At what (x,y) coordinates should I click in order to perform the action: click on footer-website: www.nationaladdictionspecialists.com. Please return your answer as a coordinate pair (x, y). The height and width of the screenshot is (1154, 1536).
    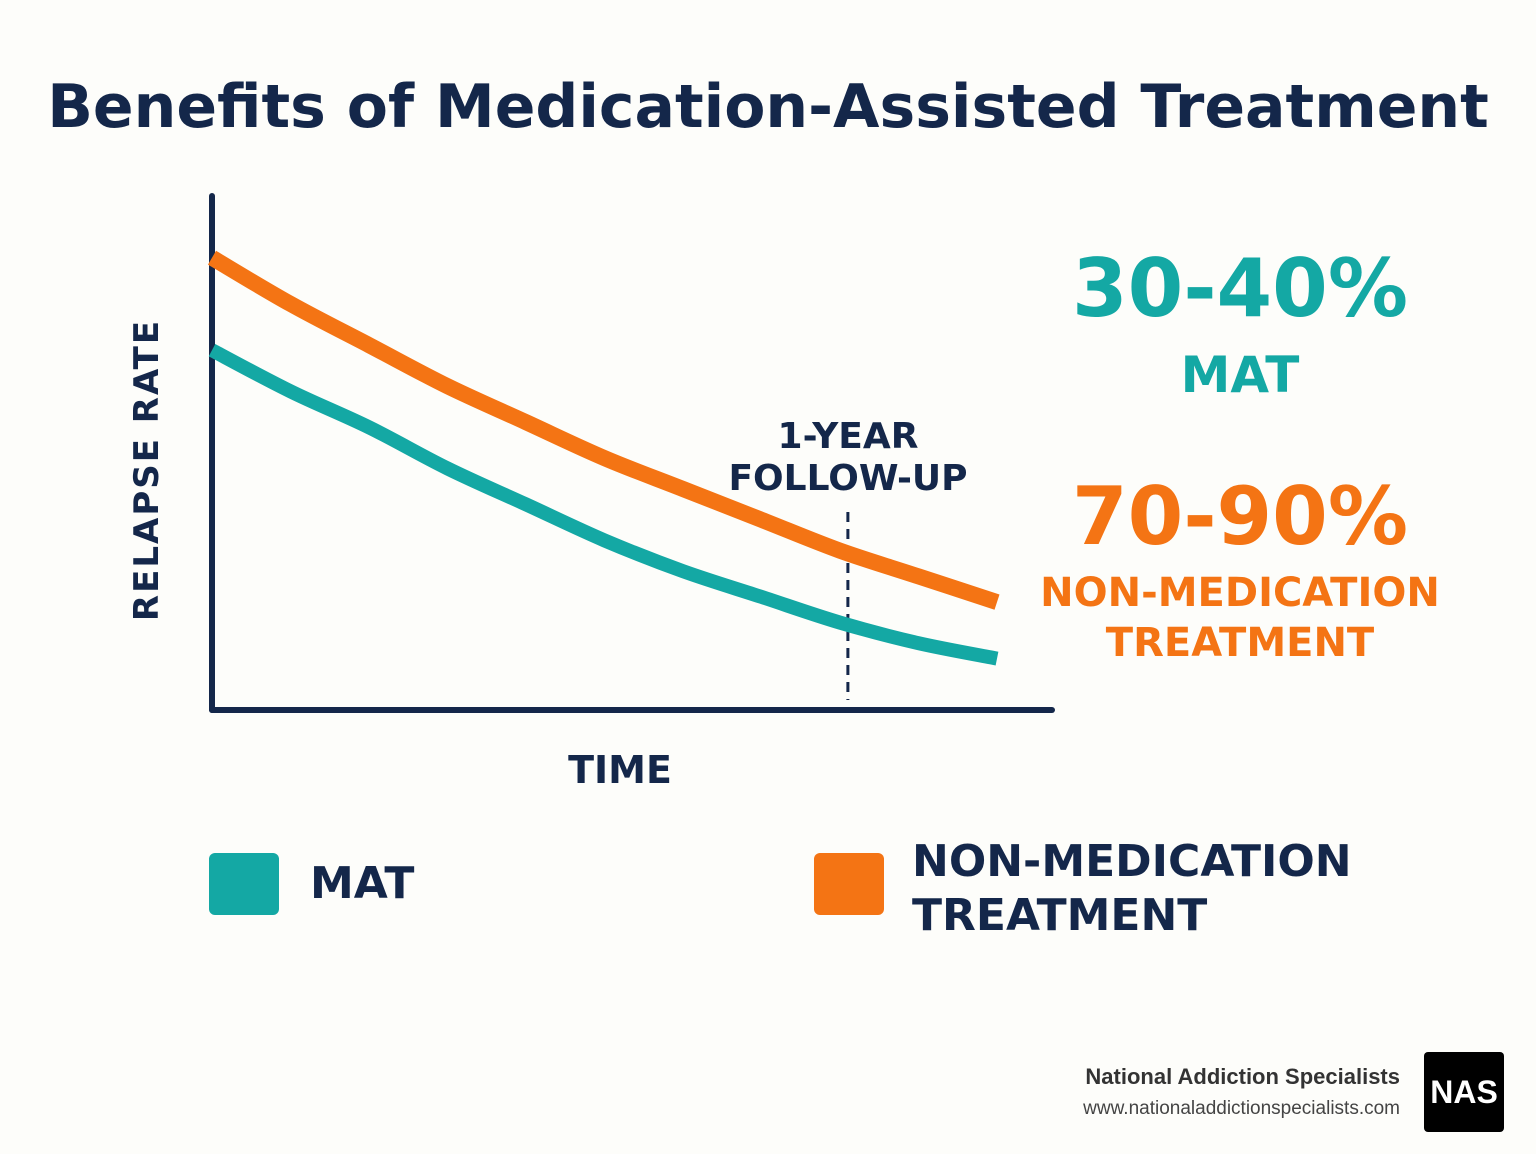
    Looking at the image, I should click on (1241, 1108).